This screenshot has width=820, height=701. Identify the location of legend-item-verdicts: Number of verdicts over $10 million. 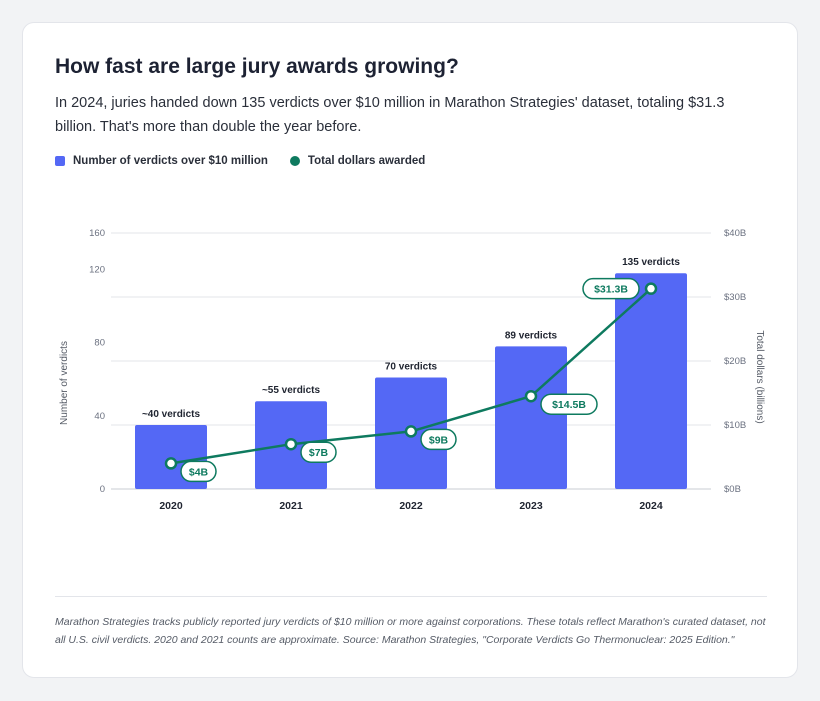
(161, 161).